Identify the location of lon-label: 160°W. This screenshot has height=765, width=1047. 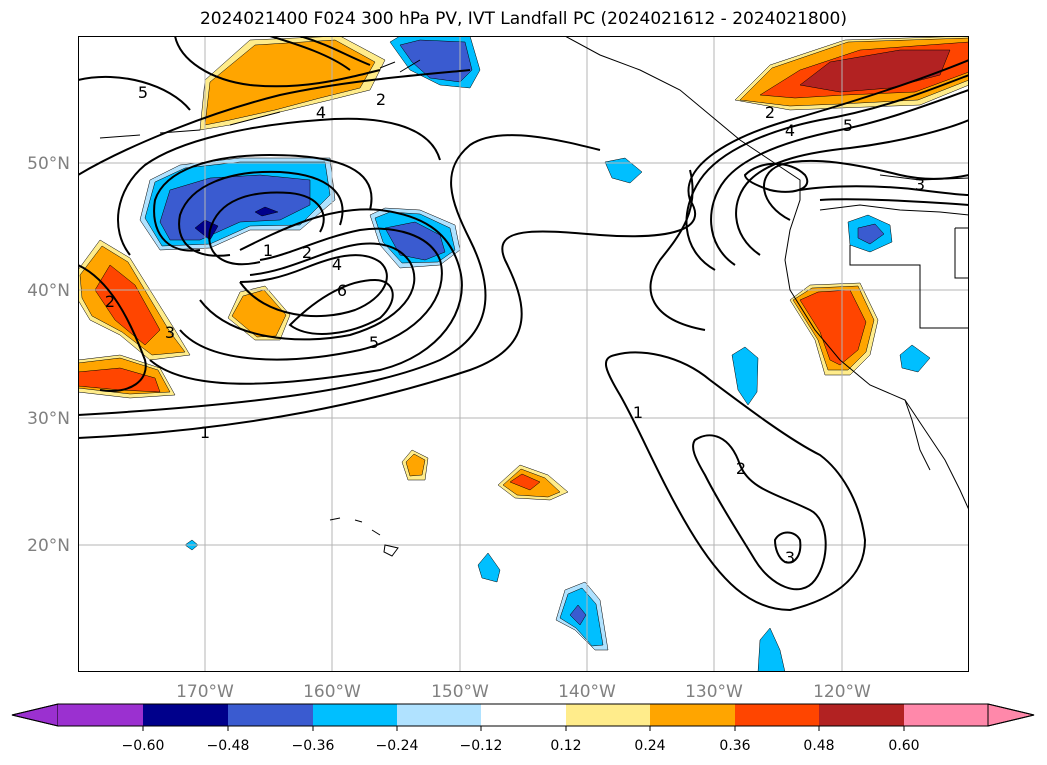
(332, 692).